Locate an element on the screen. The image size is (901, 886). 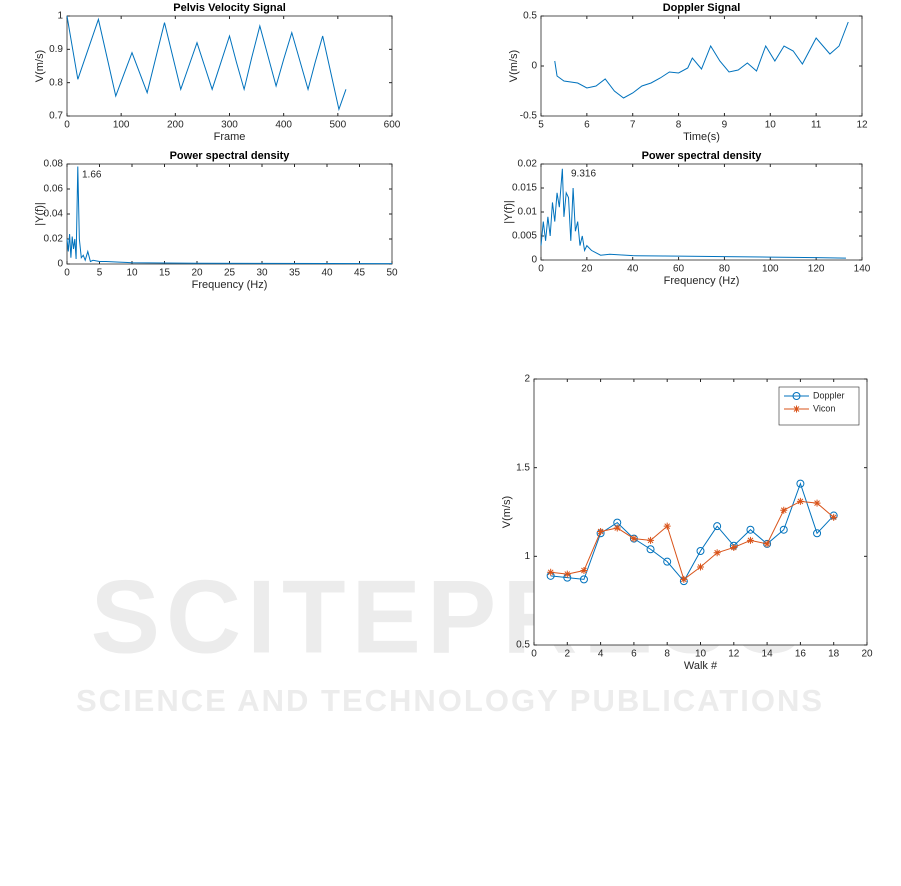
x-tick-label: 7 is located at coordinates (633, 125).